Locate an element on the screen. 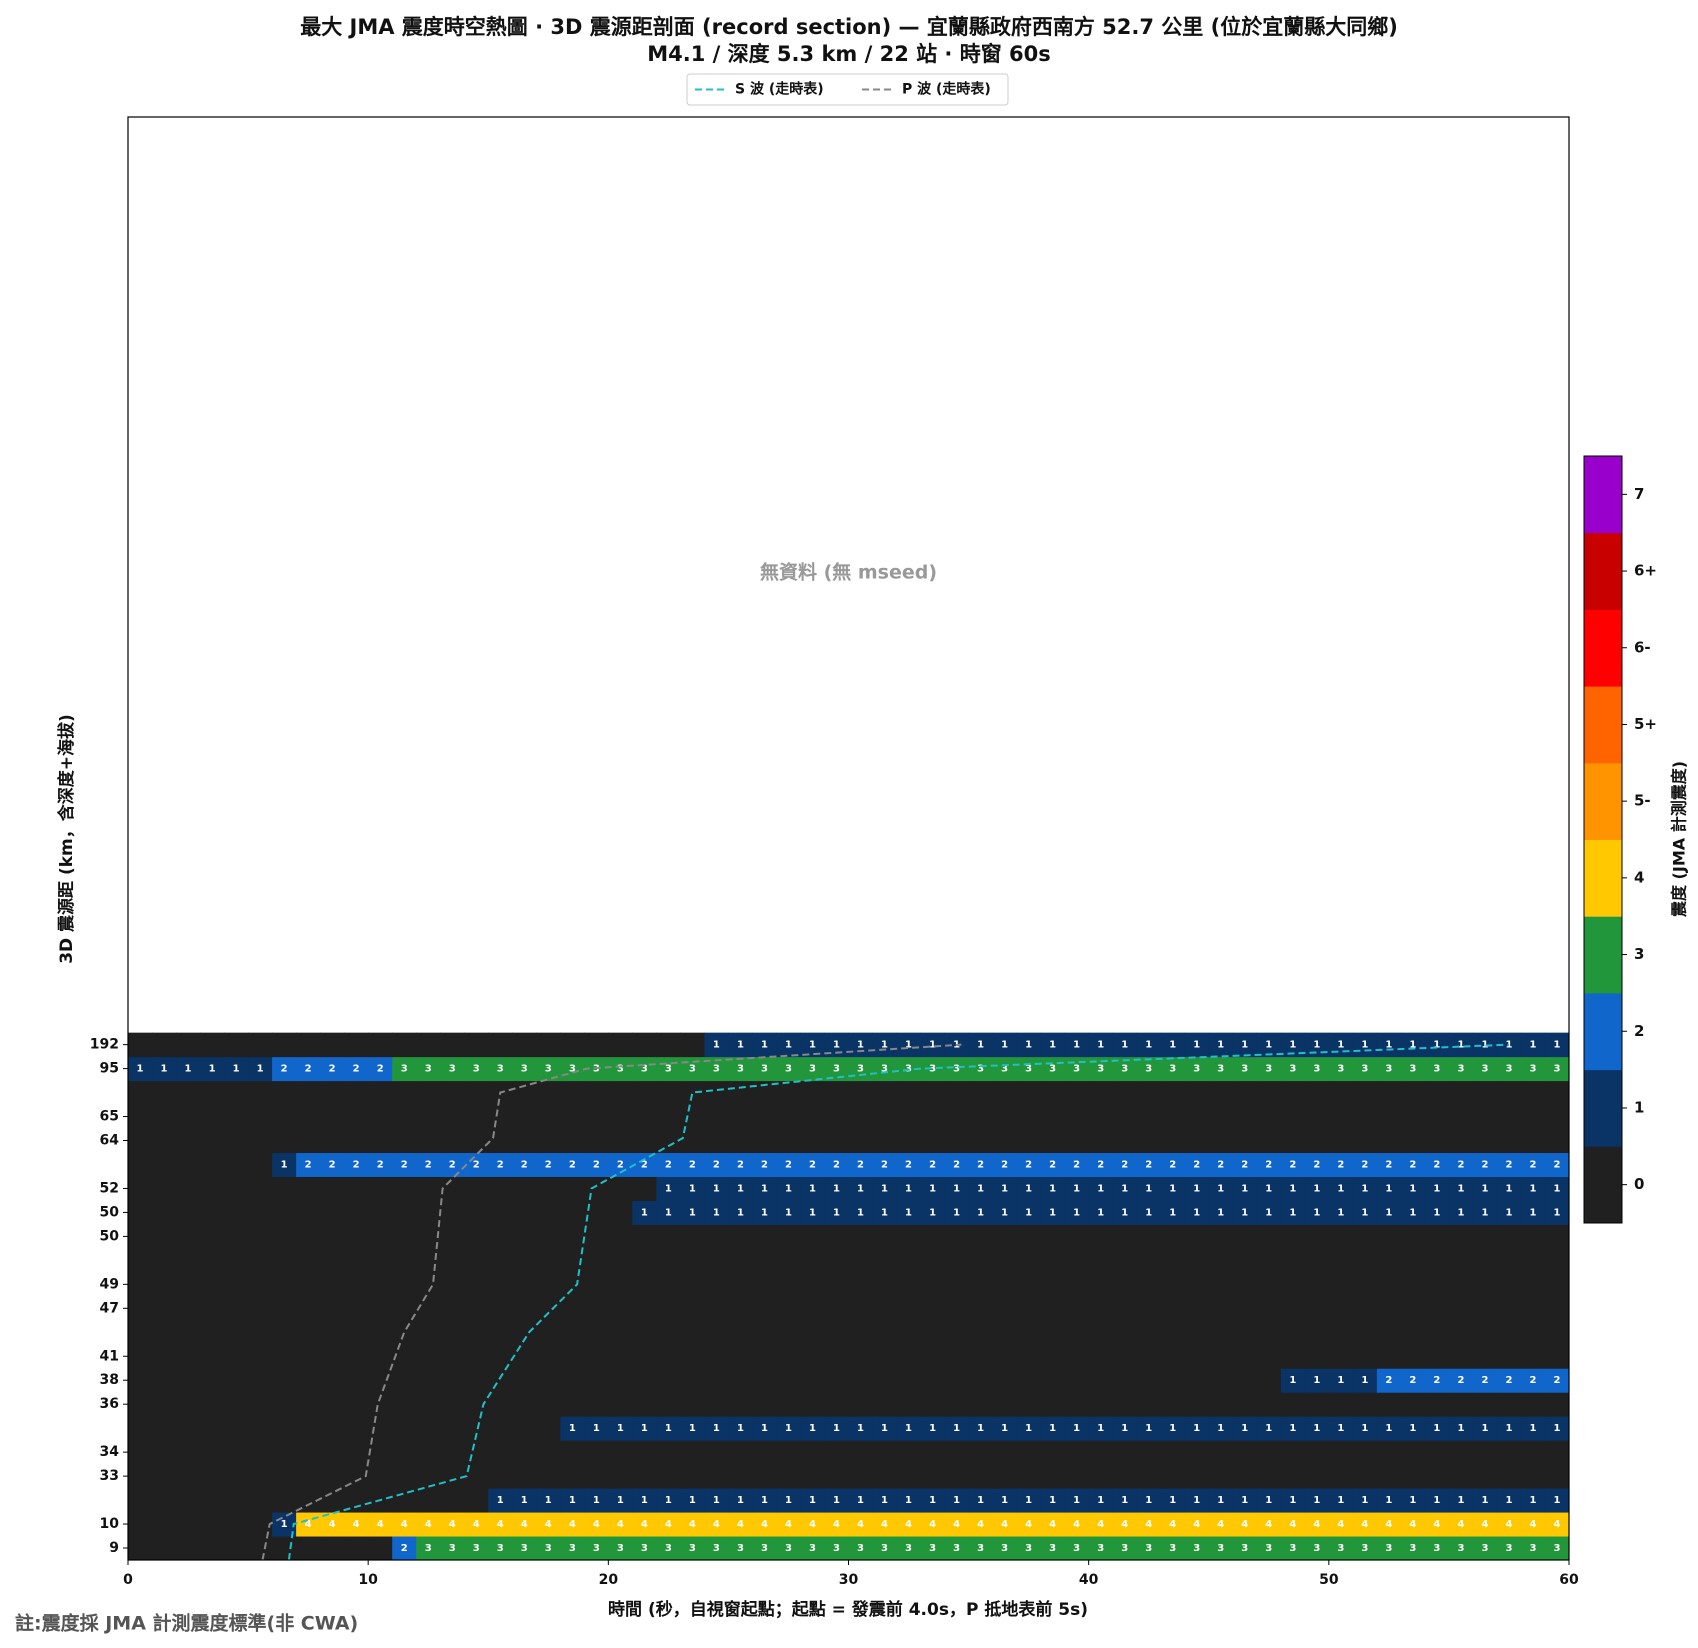 The width and height of the screenshot is (1698, 1648). colorbar-frame is located at coordinates (1603, 839).